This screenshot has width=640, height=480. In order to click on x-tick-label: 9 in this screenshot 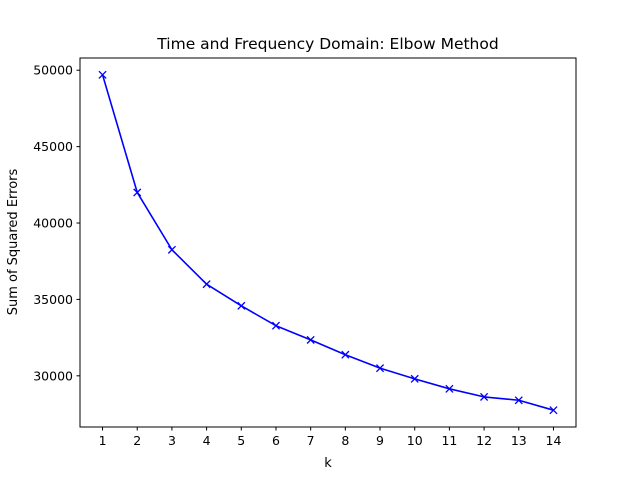, I will do `click(380, 440)`.